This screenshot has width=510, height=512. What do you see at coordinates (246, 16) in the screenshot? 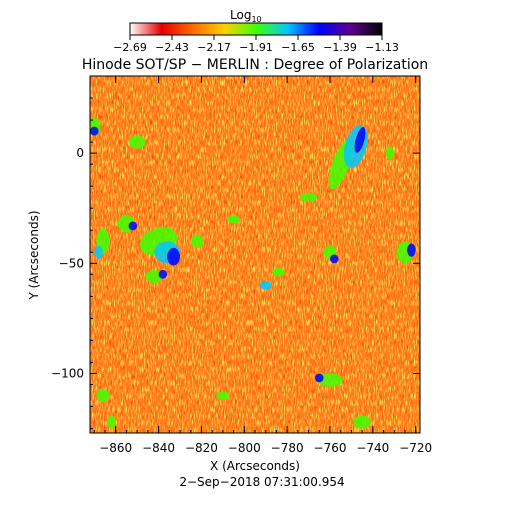
I see `colorbar-label: Log10` at bounding box center [246, 16].